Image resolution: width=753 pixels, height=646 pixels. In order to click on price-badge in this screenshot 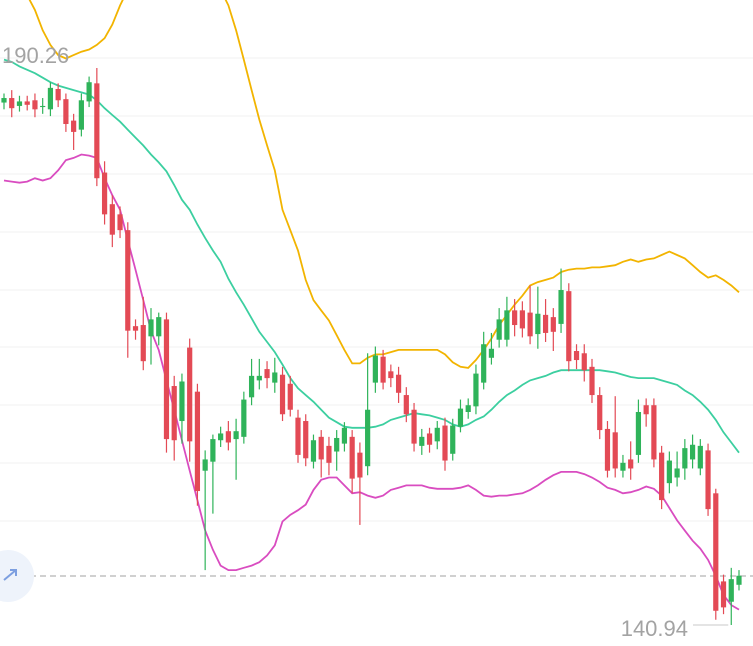, I will do `click(17, 576)`.